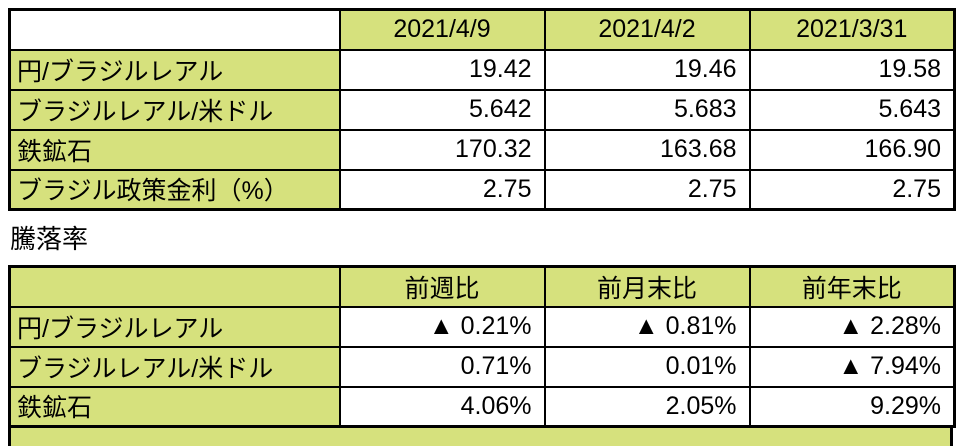 This screenshot has width=958, height=448. I want to click on rates-header-row: 2021/4/9 2021/4/2 2021/3/31, so click(482, 29).